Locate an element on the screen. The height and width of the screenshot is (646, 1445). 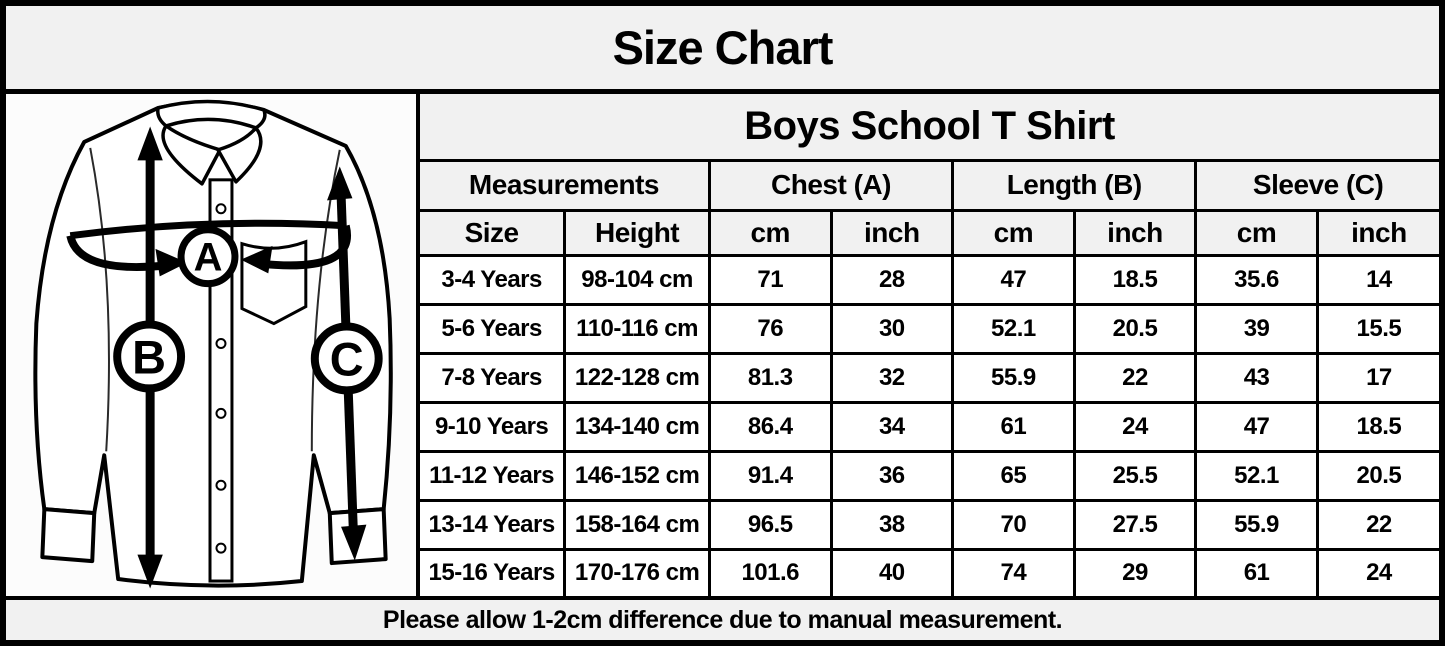
size-cell: 13-14 Years is located at coordinates (492, 524).